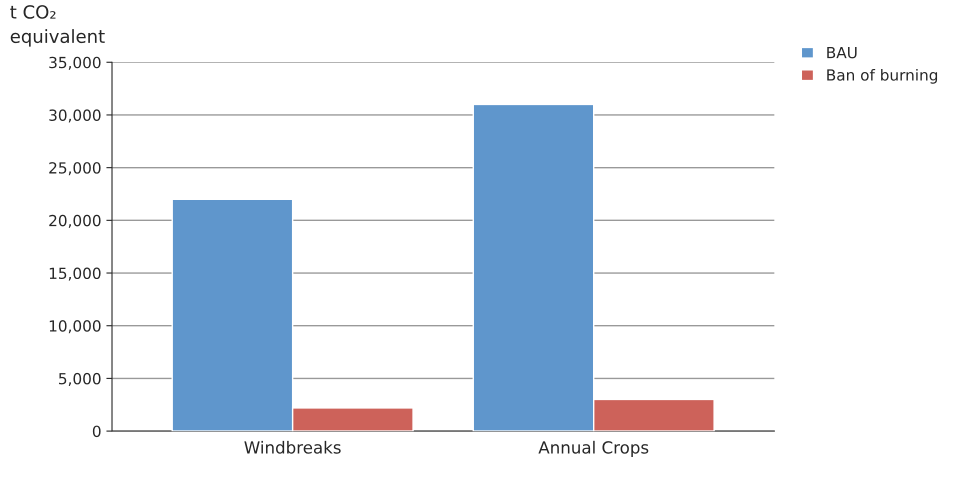 Image resolution: width=974 pixels, height=479 pixels. Describe the element at coordinates (842, 52) in the screenshot. I see `legend-label: BAU` at that location.